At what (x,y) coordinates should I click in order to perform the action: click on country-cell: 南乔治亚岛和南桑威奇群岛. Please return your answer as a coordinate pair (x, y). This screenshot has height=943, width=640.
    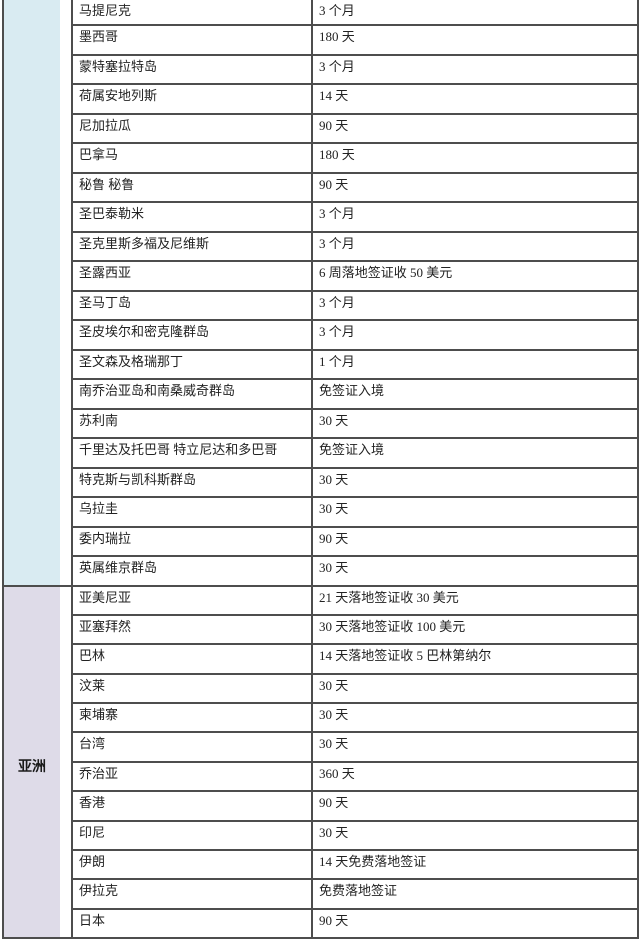
    Looking at the image, I should click on (193, 394).